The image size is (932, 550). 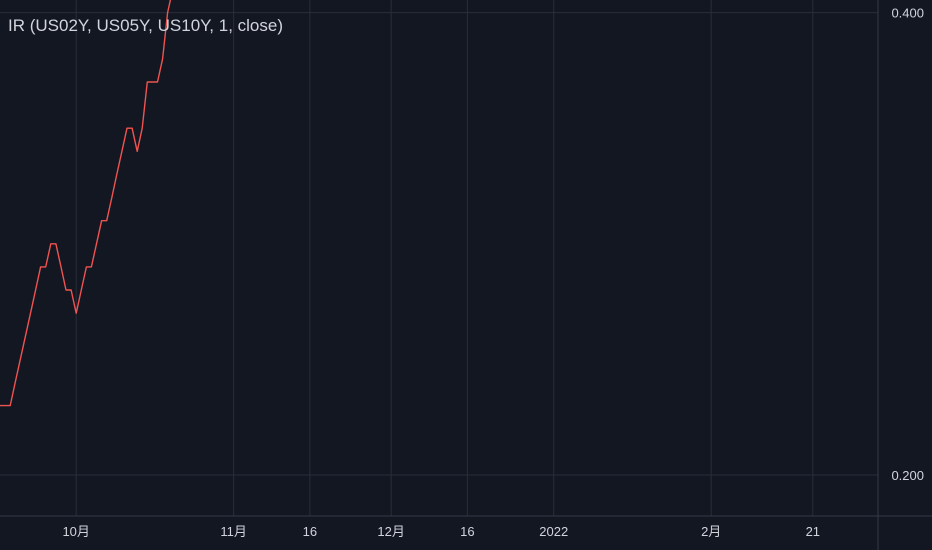 What do you see at coordinates (813, 531) in the screenshot?
I see `x-tick-label: 21` at bounding box center [813, 531].